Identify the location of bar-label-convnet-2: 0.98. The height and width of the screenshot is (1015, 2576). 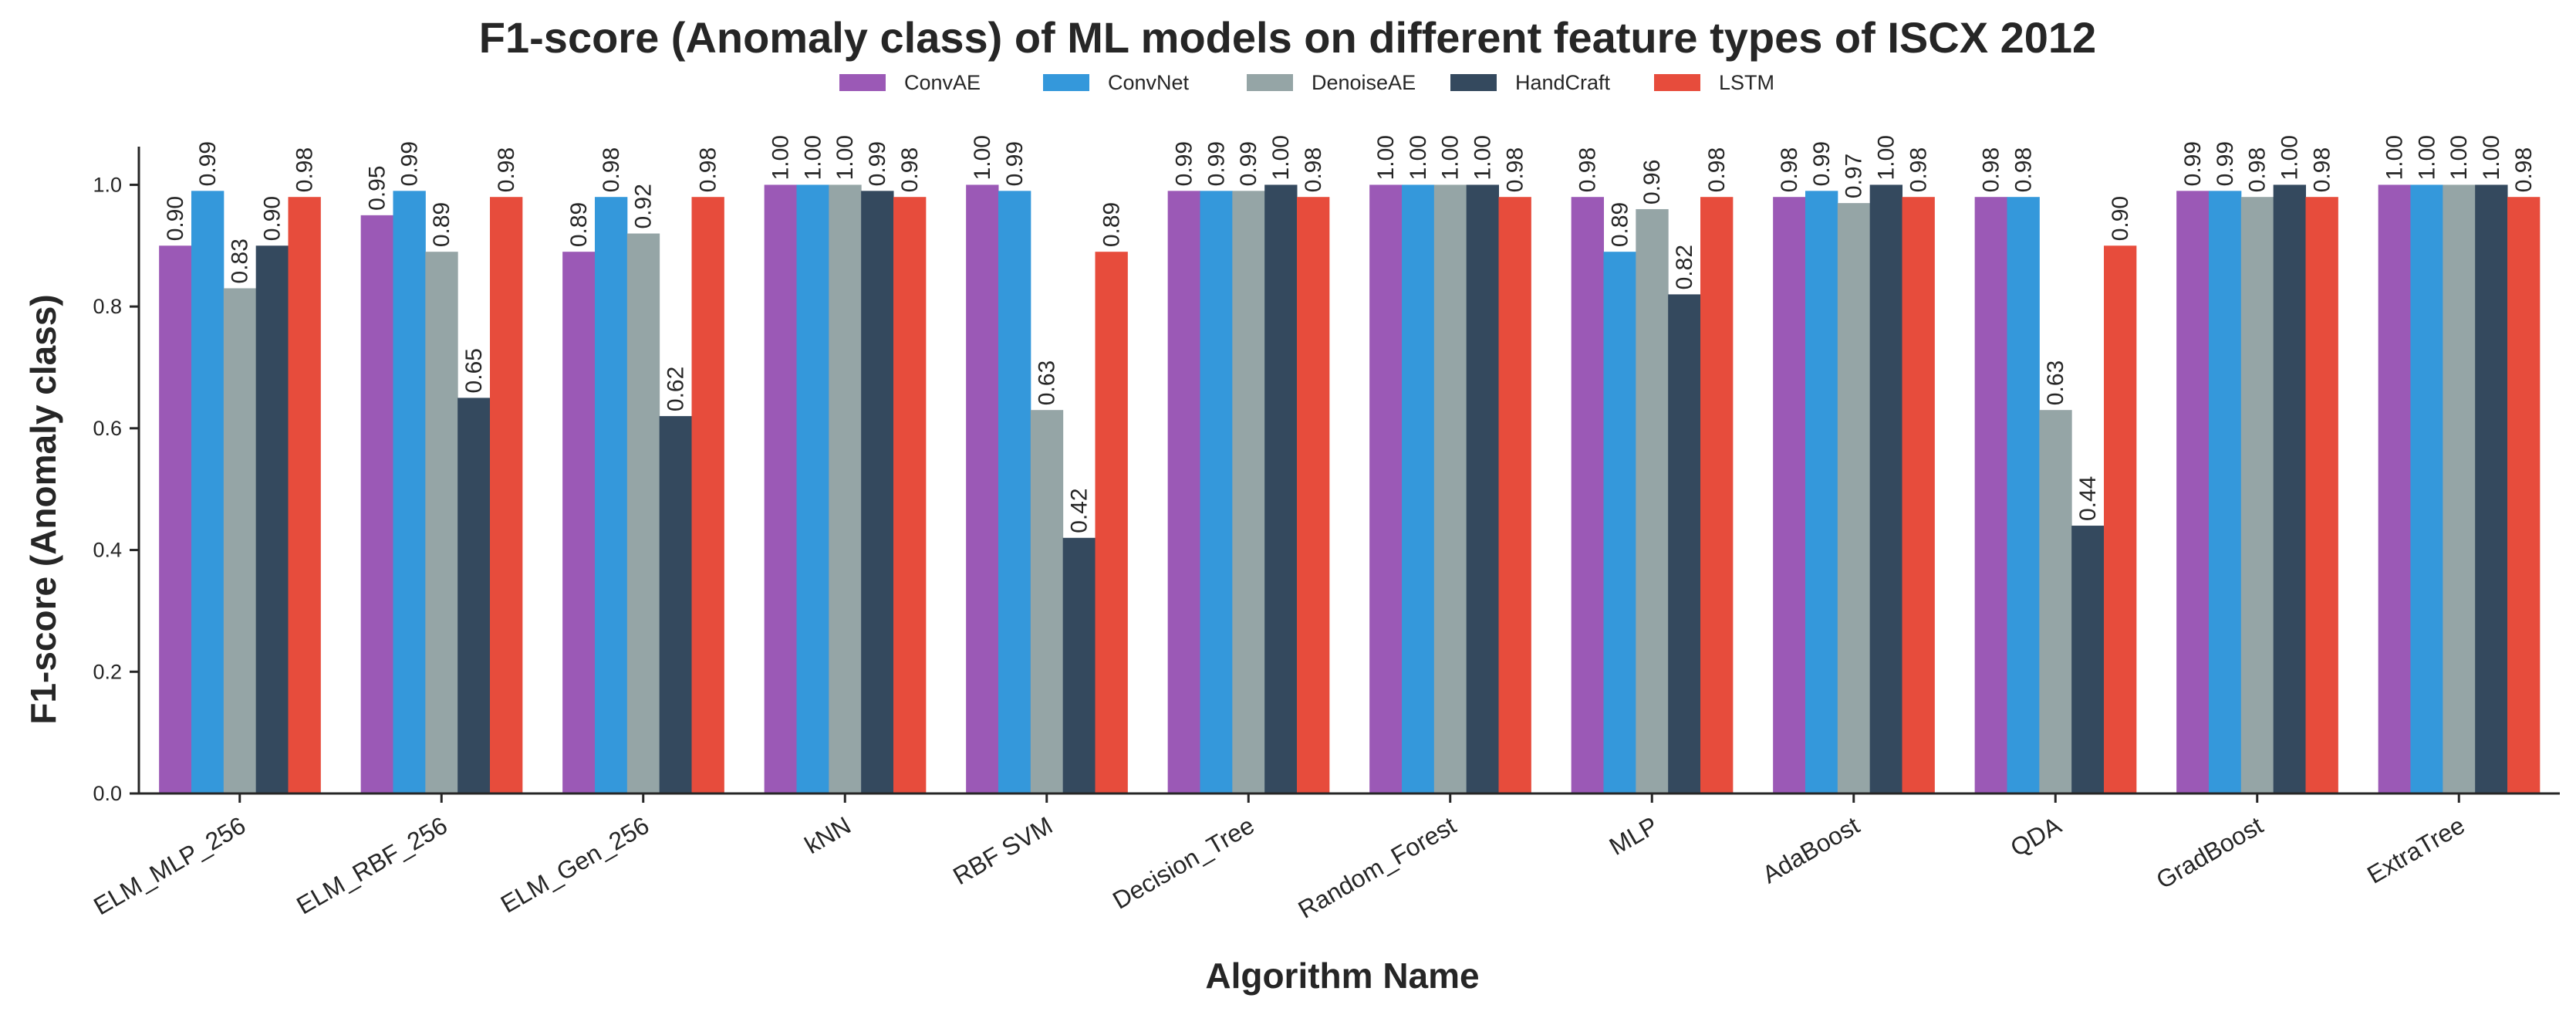
(611, 169).